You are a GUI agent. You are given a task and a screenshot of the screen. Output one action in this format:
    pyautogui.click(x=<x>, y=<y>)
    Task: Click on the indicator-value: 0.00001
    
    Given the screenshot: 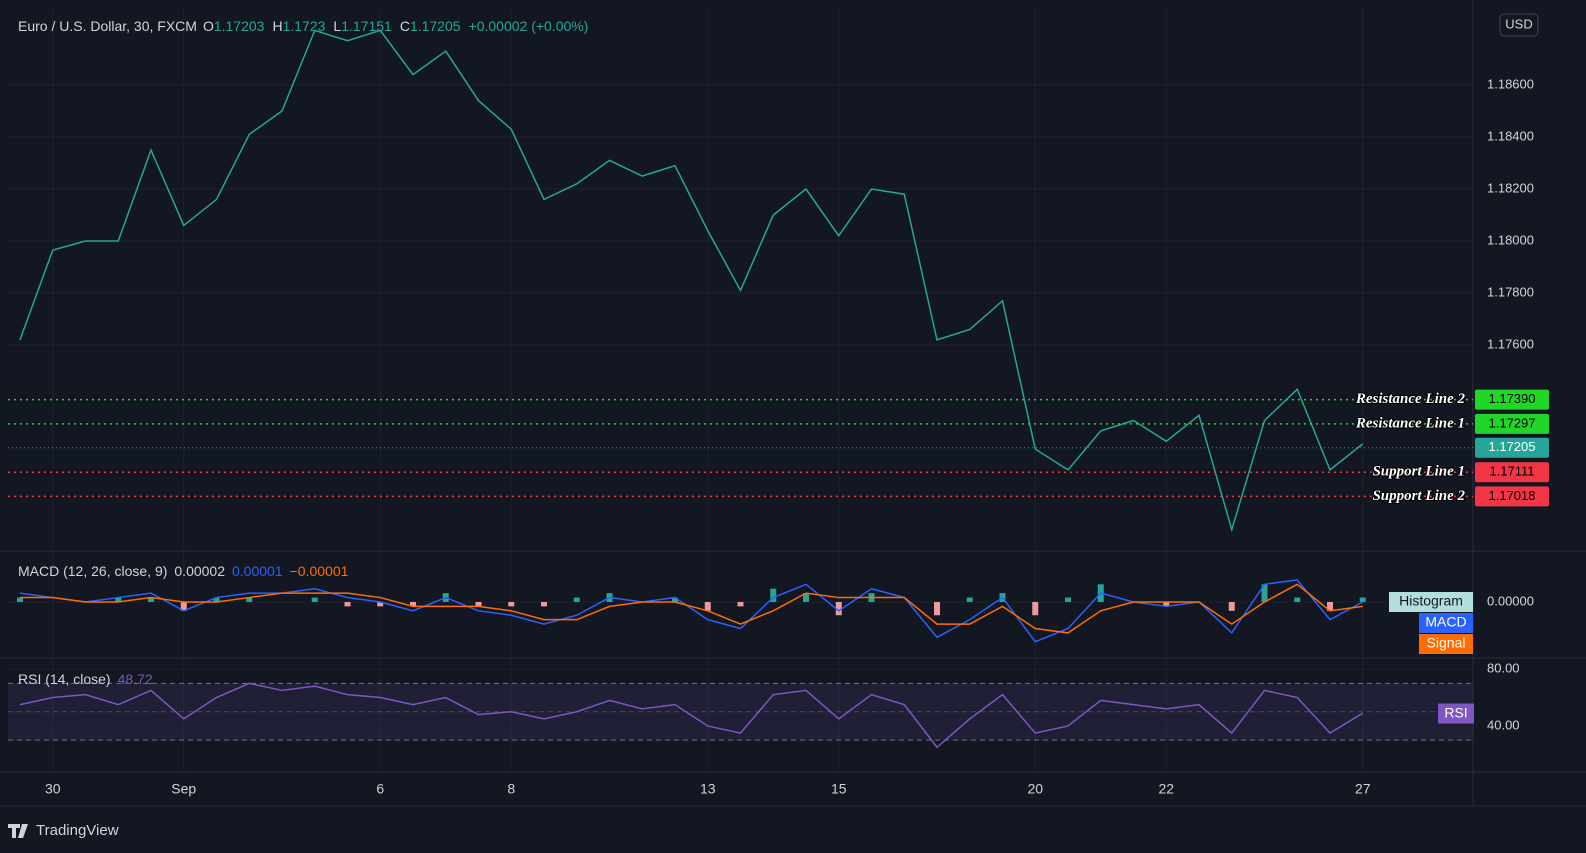 What is the action you would take?
    pyautogui.click(x=257, y=571)
    